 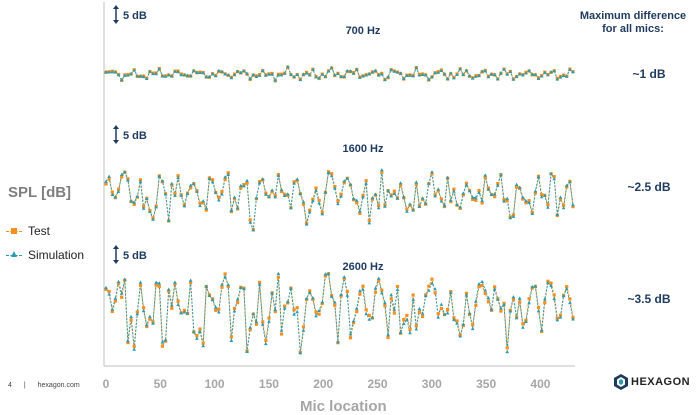 I want to click on legend-label-simulation: Simulation, so click(x=56, y=255).